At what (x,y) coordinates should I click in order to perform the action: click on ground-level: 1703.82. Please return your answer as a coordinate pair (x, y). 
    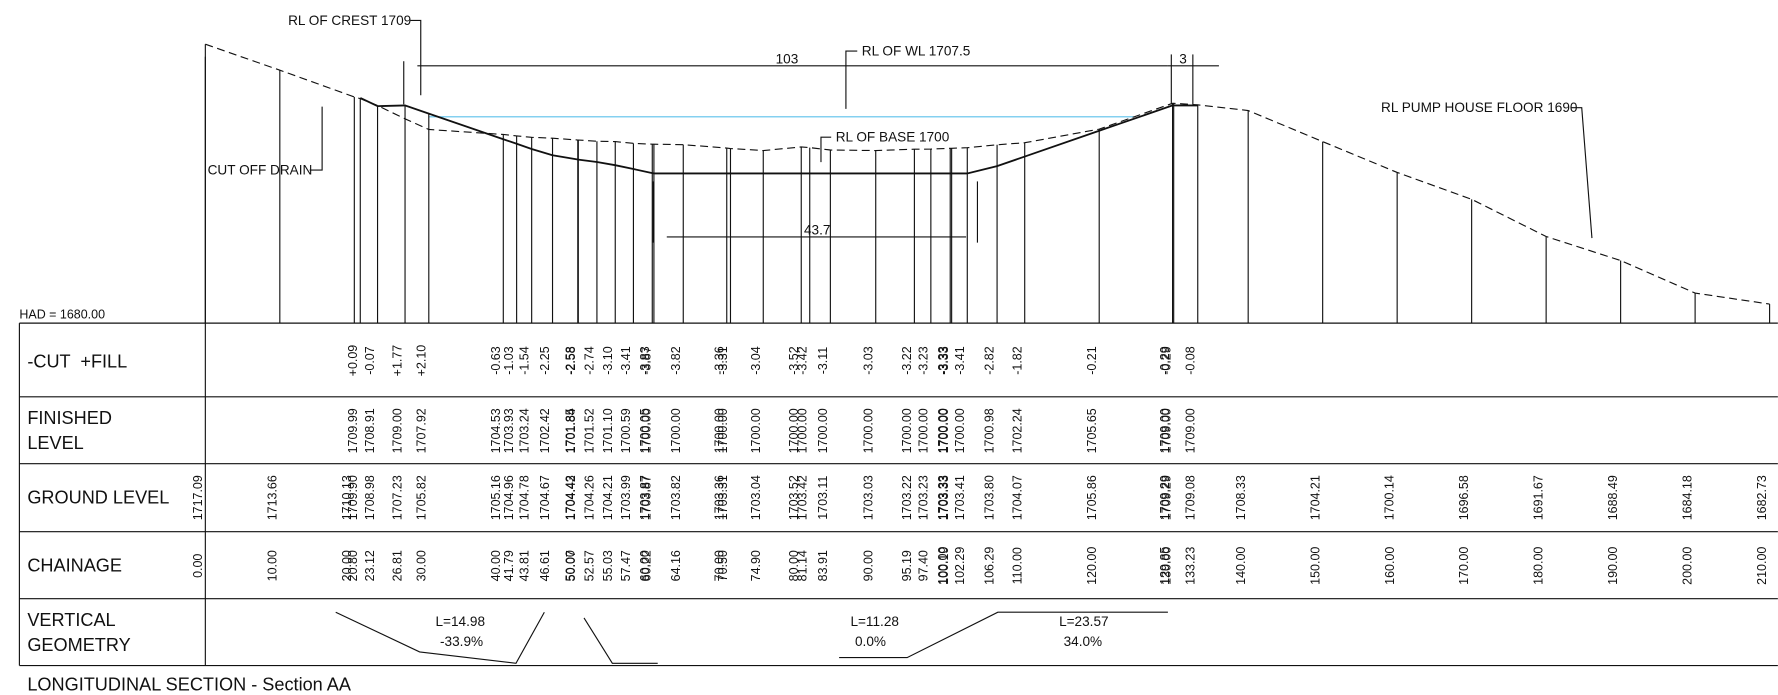
    Looking at the image, I should click on (676, 497).